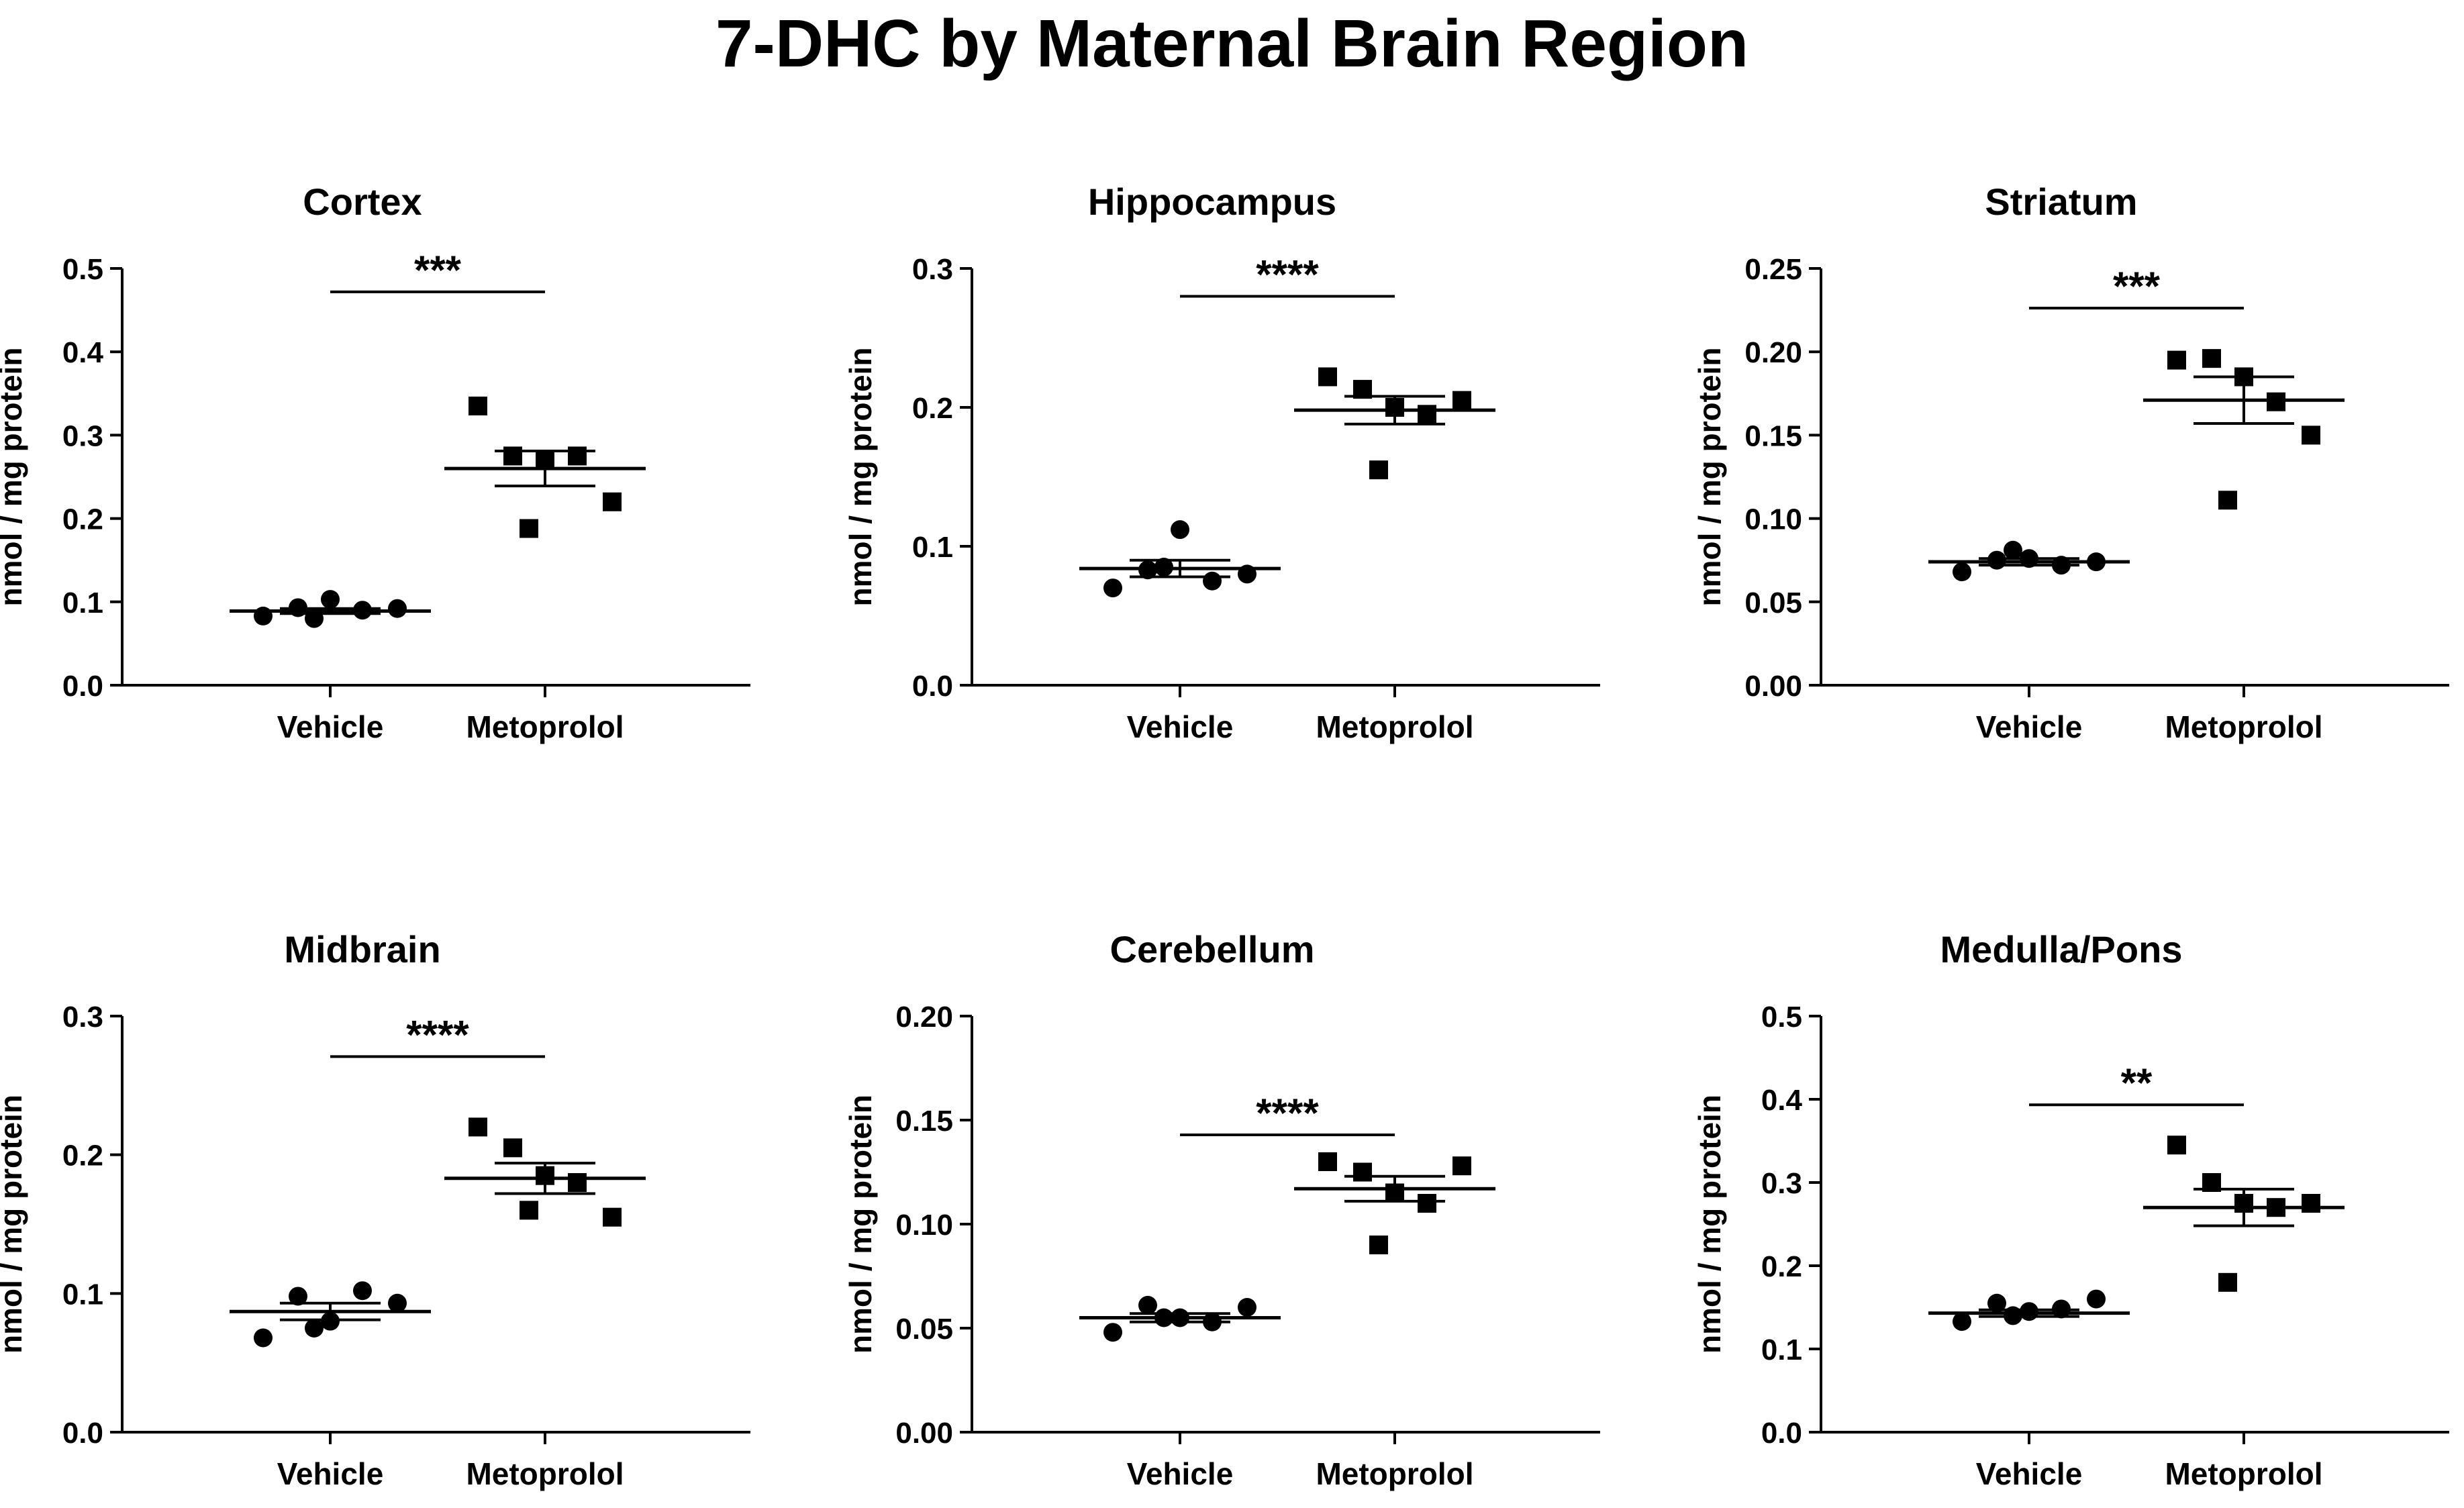  I want to click on panel-title: Hippocampus, so click(1212, 202).